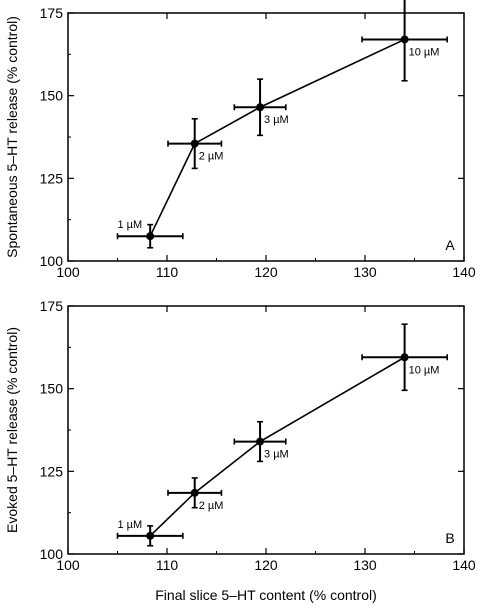 This screenshot has height=613, width=480. I want to click on x-axis-title: Final slice 5–HT content (% control), so click(266, 595).